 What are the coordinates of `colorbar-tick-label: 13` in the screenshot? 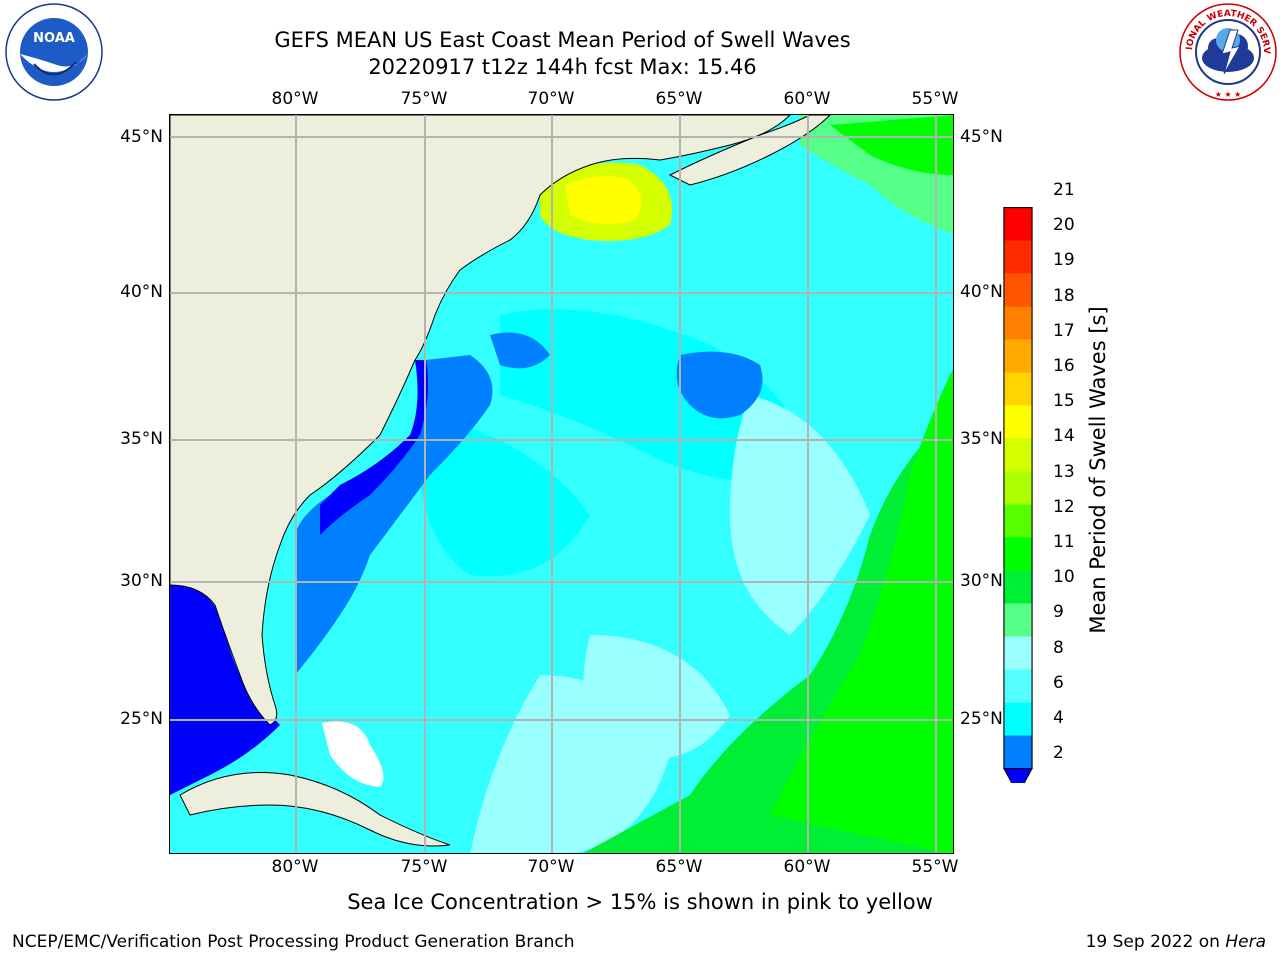 It's located at (1064, 471).